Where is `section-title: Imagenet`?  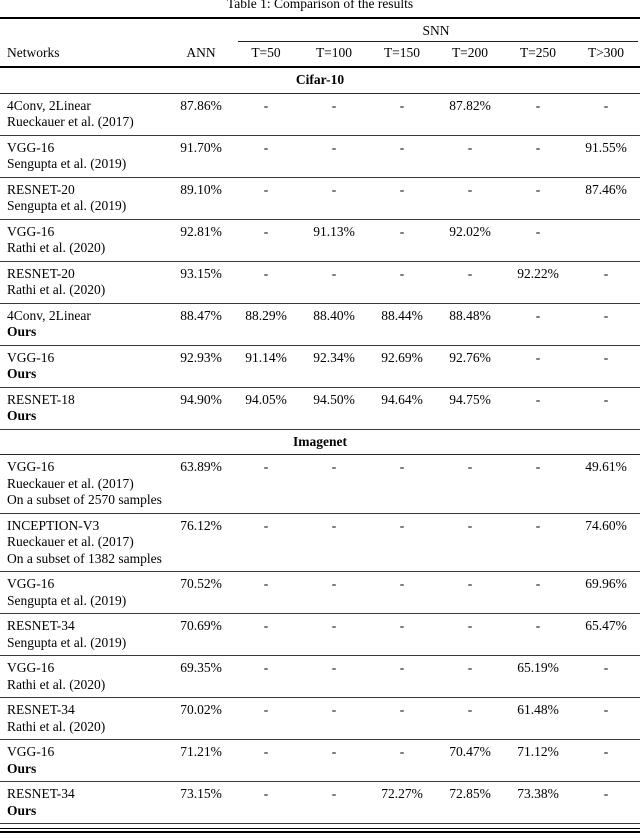 section-title: Imagenet is located at coordinates (320, 442).